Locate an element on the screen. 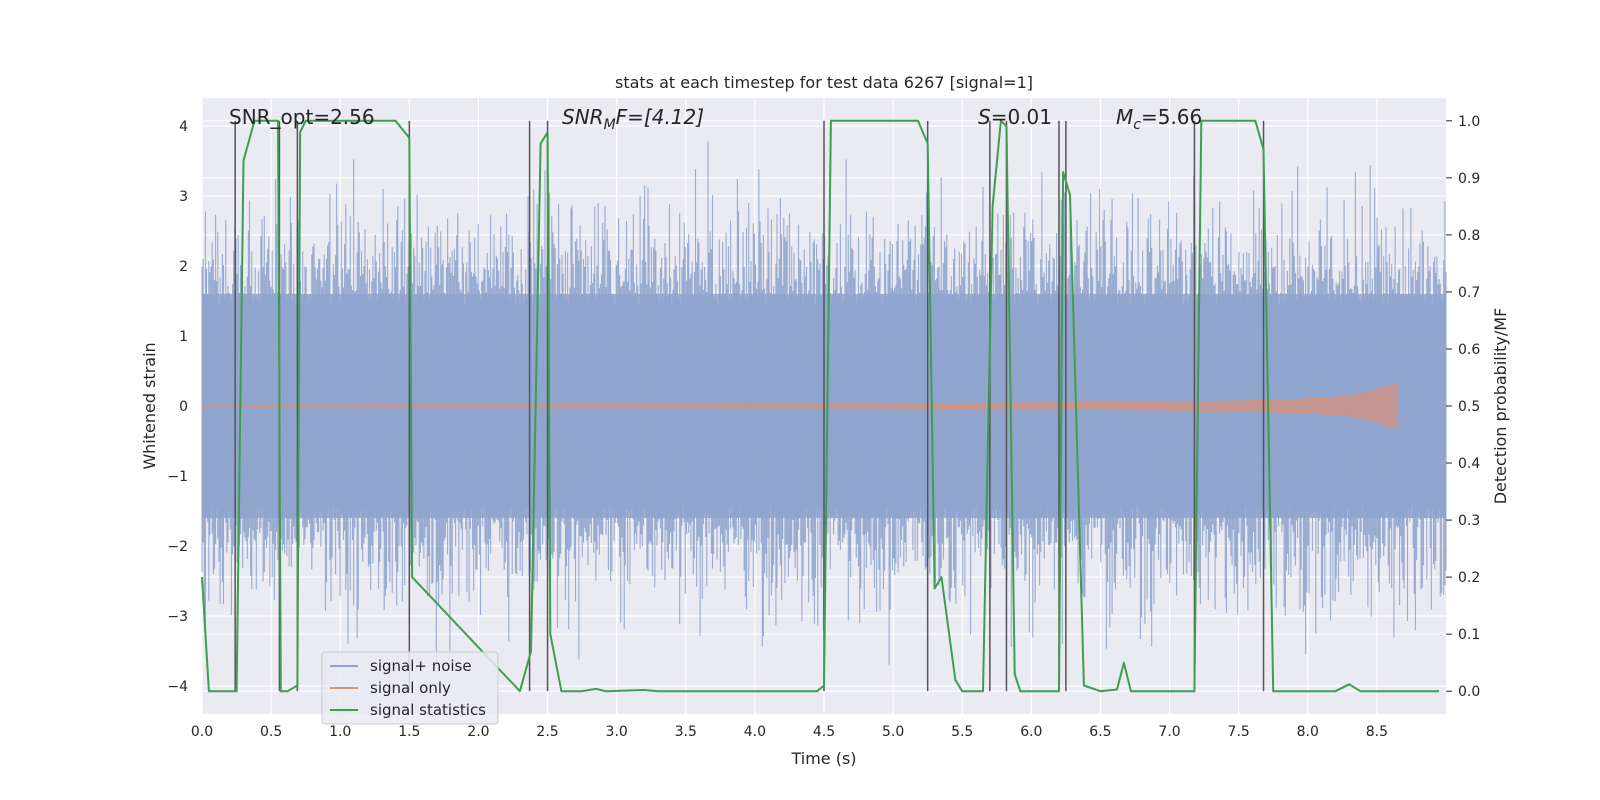  mc-value: =5.66 is located at coordinates (1171, 117).